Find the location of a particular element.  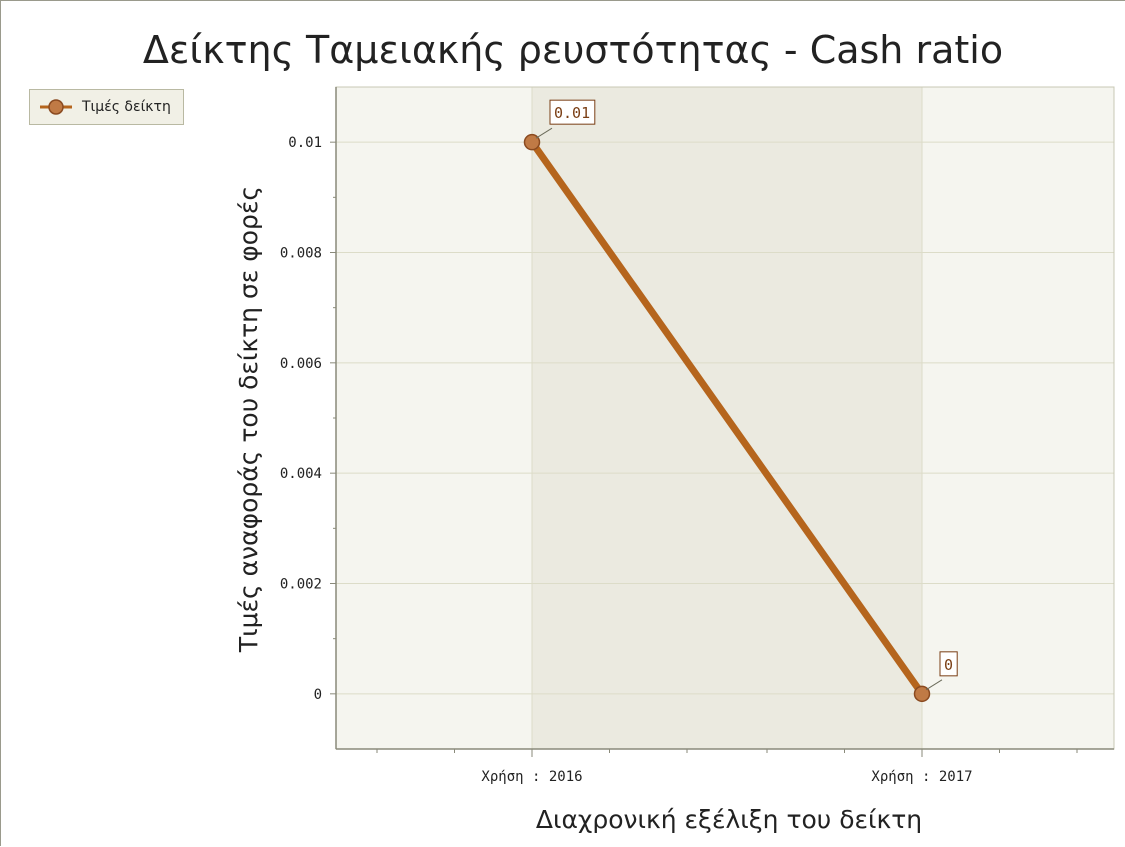

legend: Τιμές δείκτη is located at coordinates (106, 107).